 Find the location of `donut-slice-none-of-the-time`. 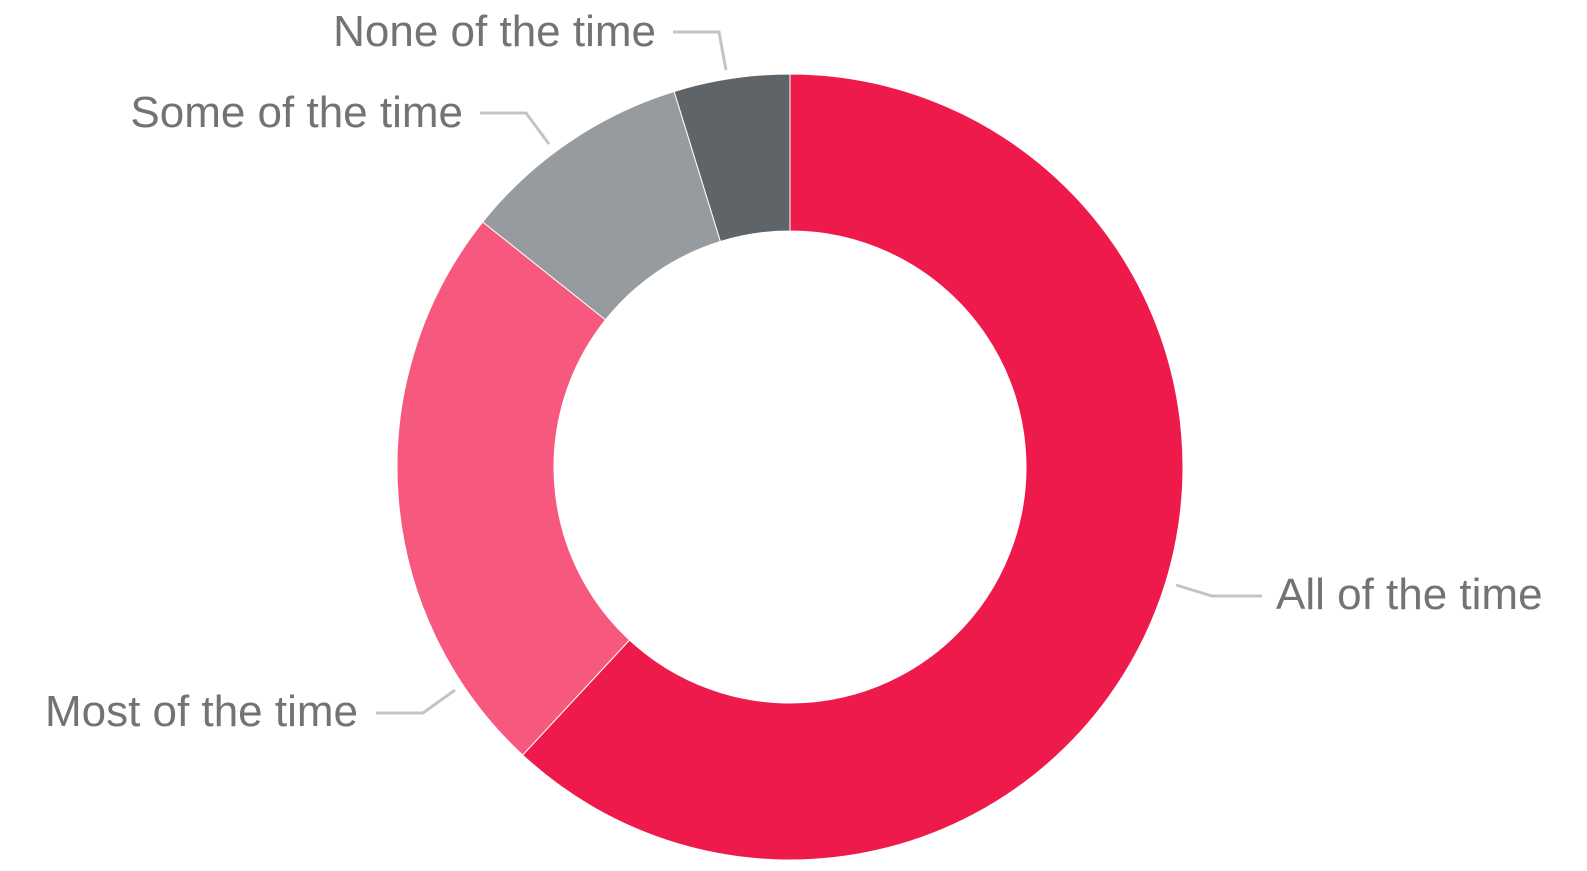

donut-slice-none-of-the-time is located at coordinates (732, 158).